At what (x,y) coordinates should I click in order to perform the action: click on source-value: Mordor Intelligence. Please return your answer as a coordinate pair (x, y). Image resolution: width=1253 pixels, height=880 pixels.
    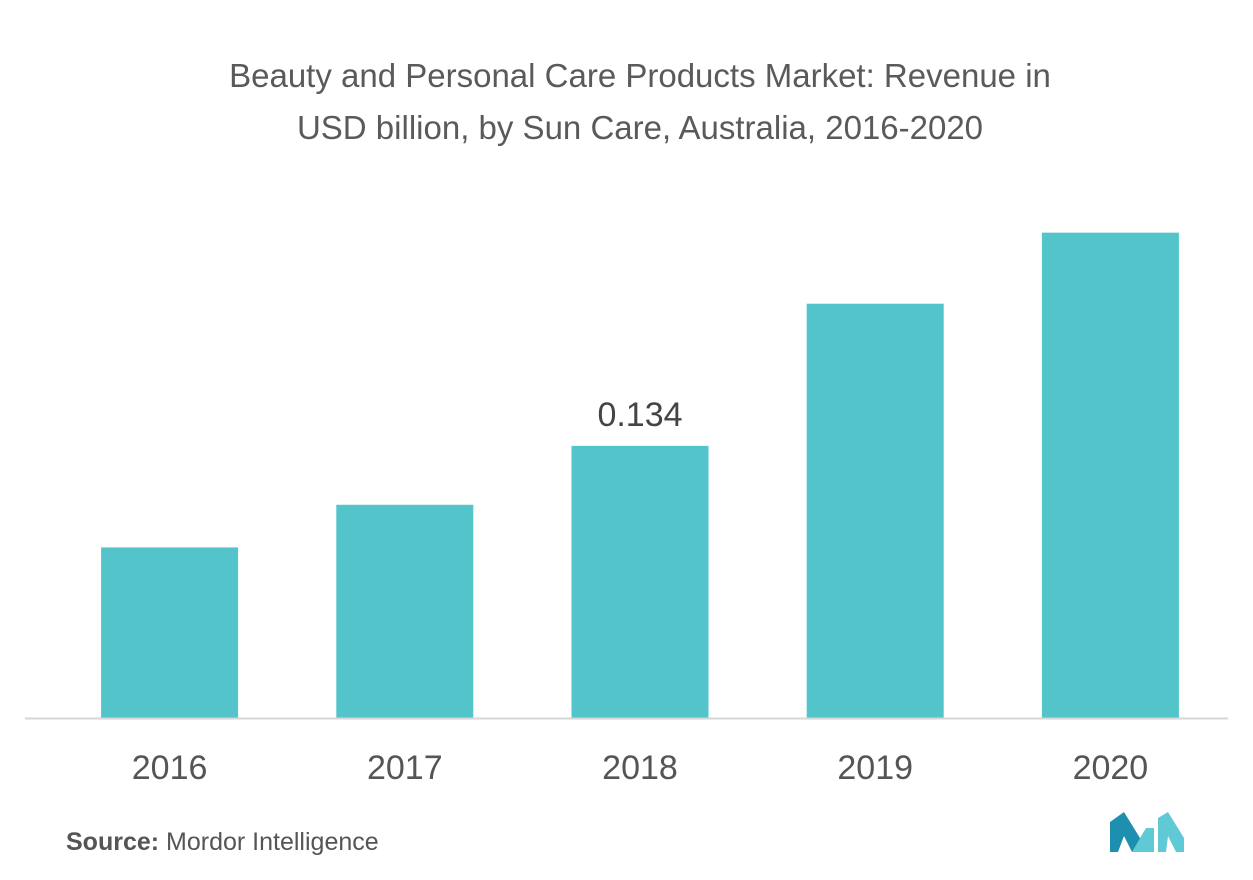
    Looking at the image, I should click on (272, 842).